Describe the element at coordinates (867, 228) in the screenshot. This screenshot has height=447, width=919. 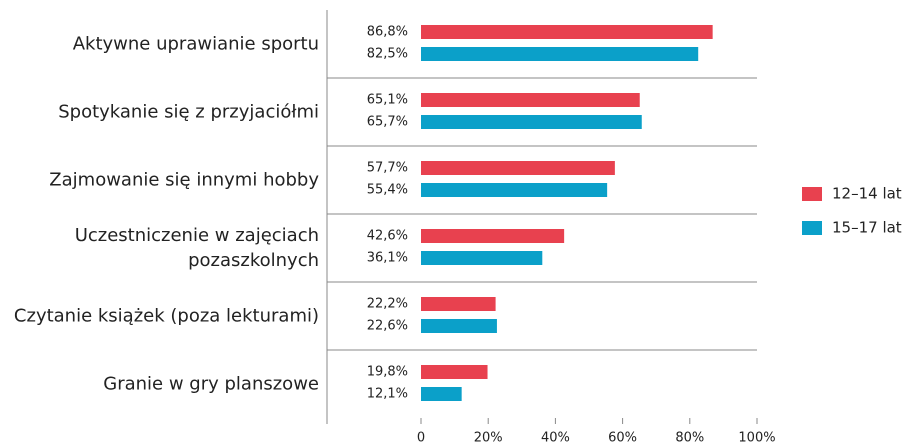
I see `legend-label: 15–17 lat` at that location.